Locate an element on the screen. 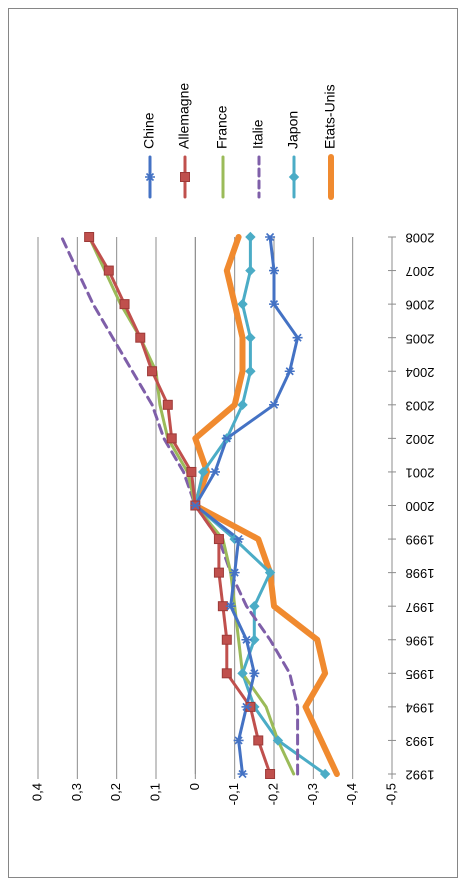 This screenshot has width=467, height=886. category-label: 2007 is located at coordinates (420, 271).